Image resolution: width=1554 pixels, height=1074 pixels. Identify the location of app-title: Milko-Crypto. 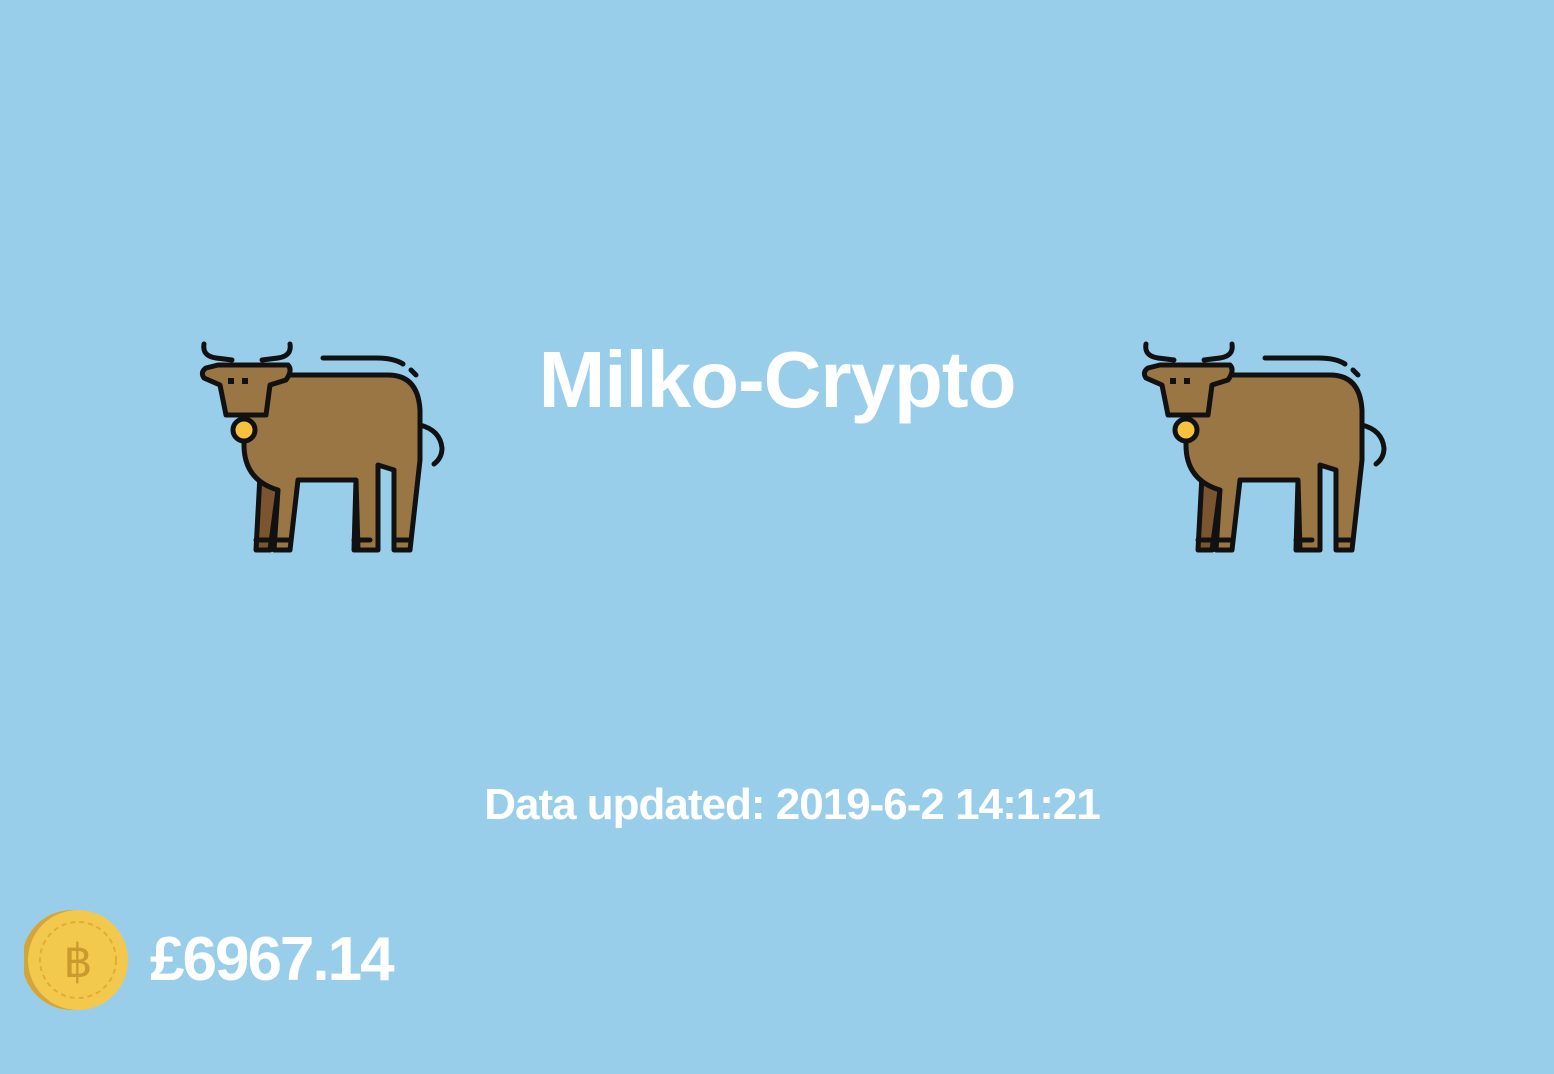
(777, 379).